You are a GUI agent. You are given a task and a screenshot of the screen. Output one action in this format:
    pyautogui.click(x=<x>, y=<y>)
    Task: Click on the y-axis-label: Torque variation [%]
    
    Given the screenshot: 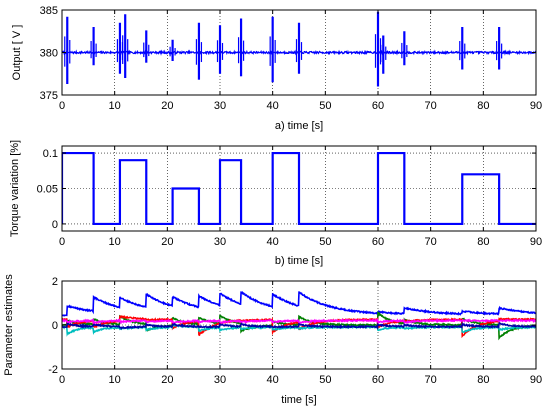 What is the action you would take?
    pyautogui.click(x=15, y=188)
    